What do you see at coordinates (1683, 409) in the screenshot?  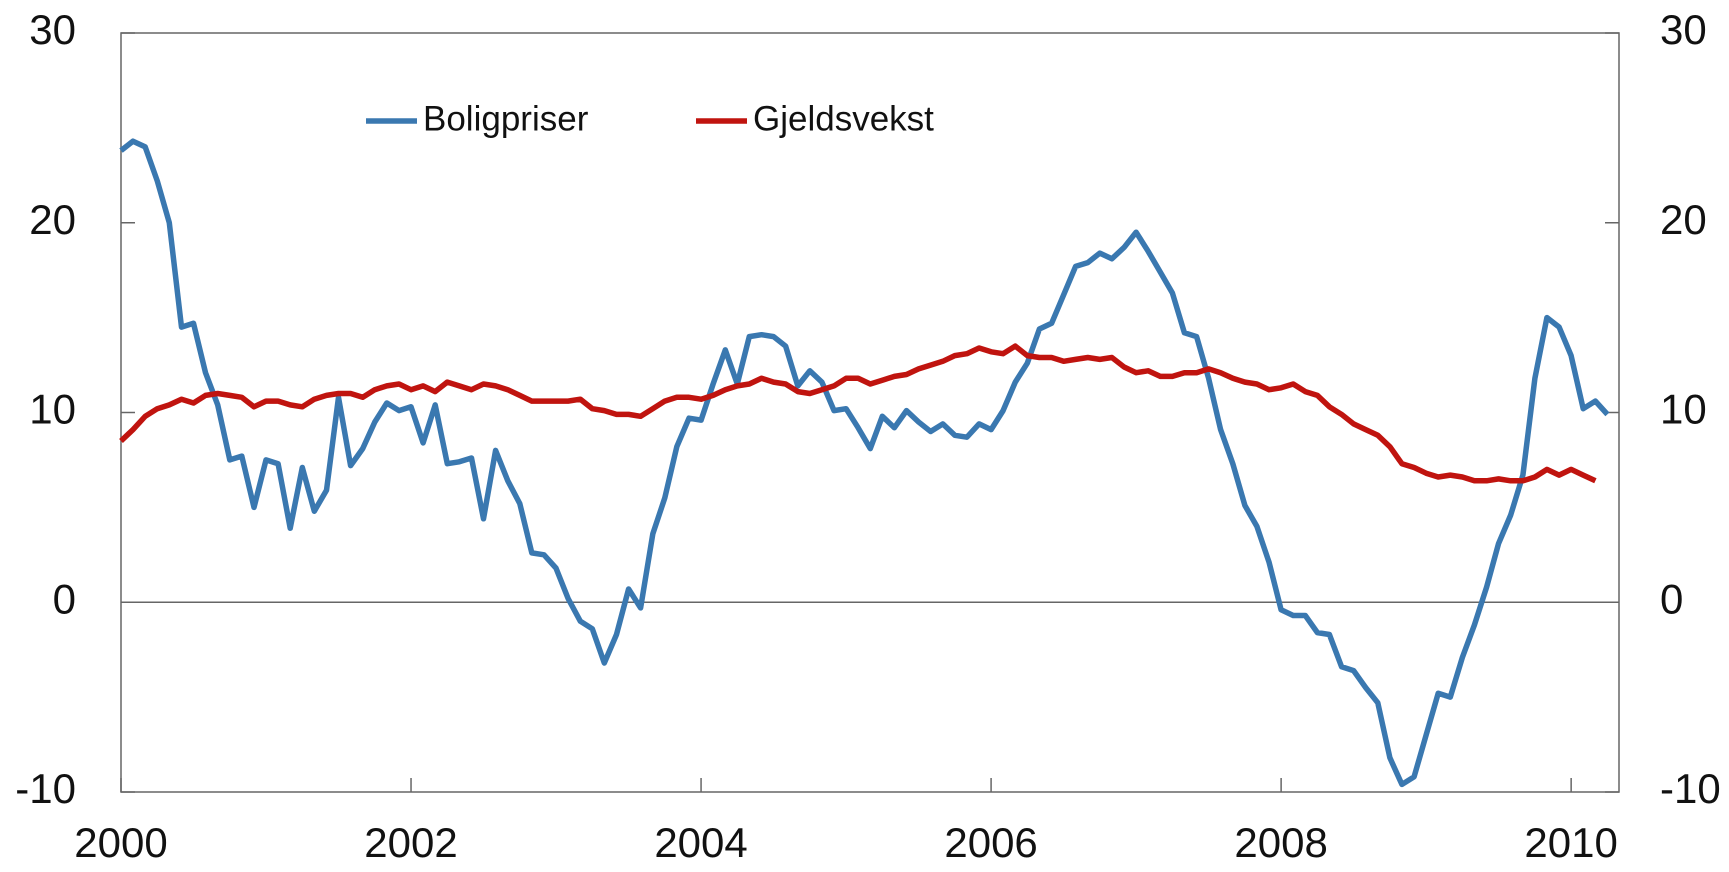 I see `y2-tick-label: 10` at bounding box center [1683, 409].